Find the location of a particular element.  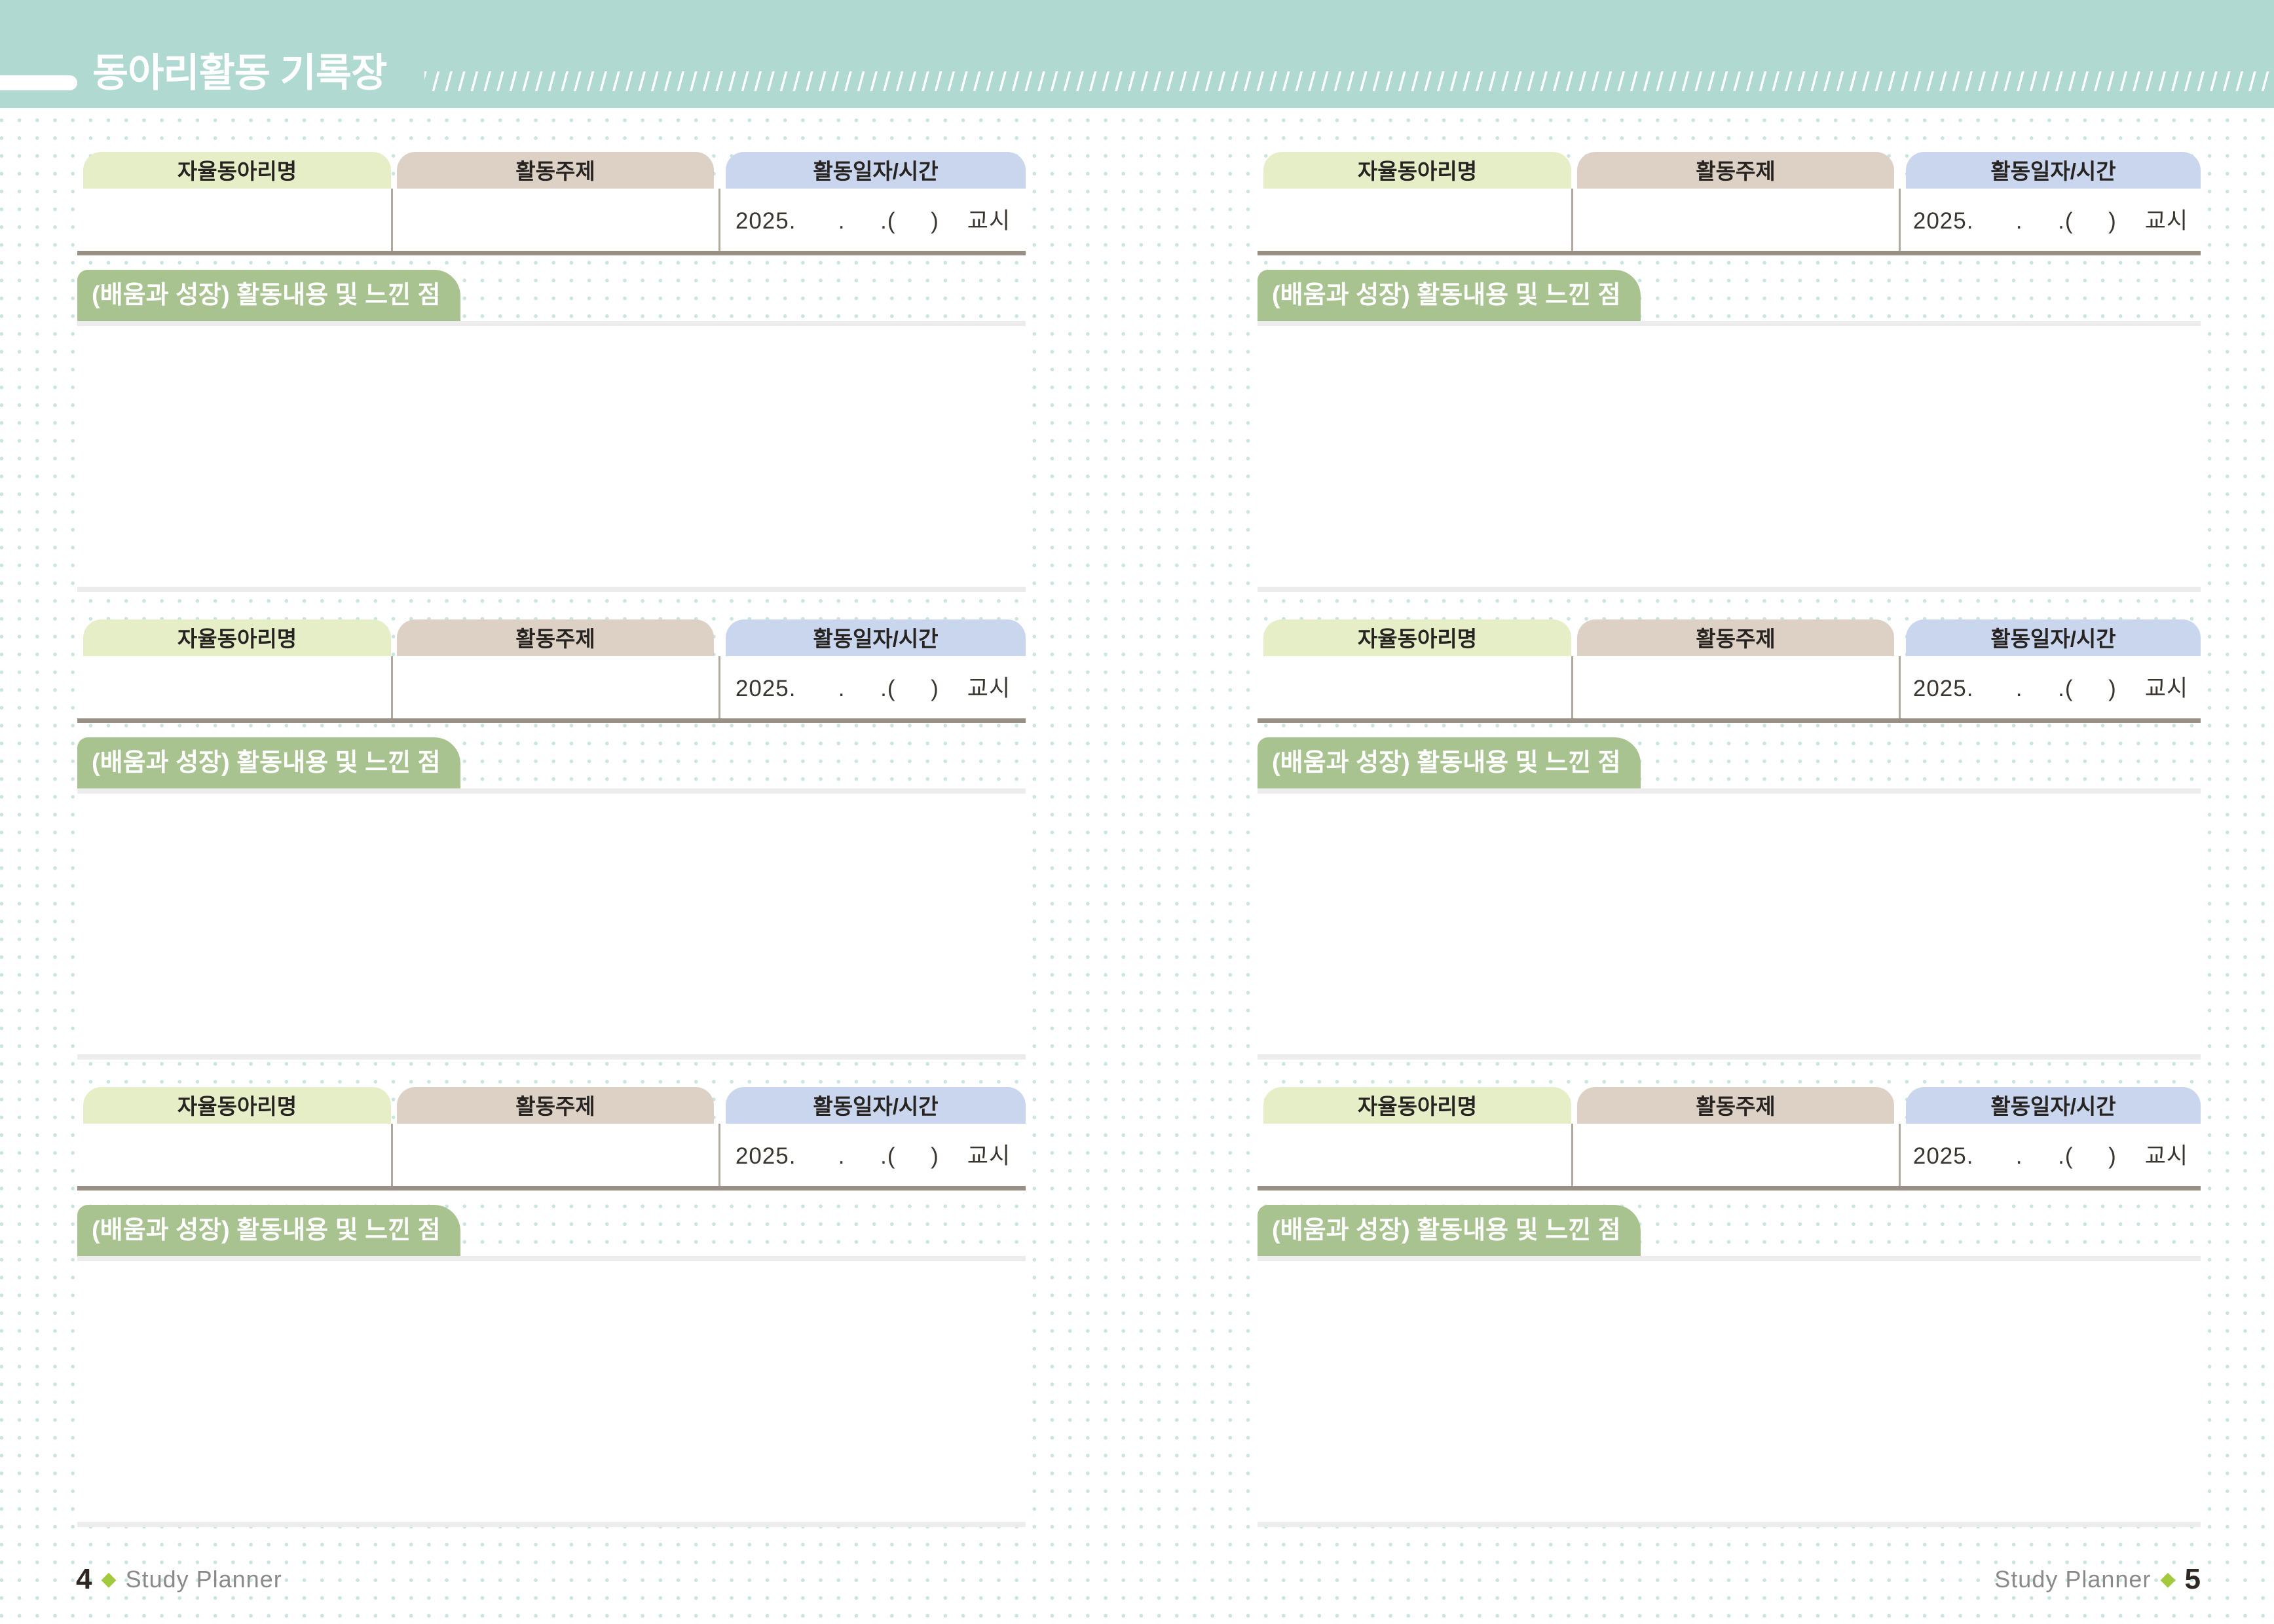

header-band: 동아리활동 기록장 is located at coordinates (1137, 54).